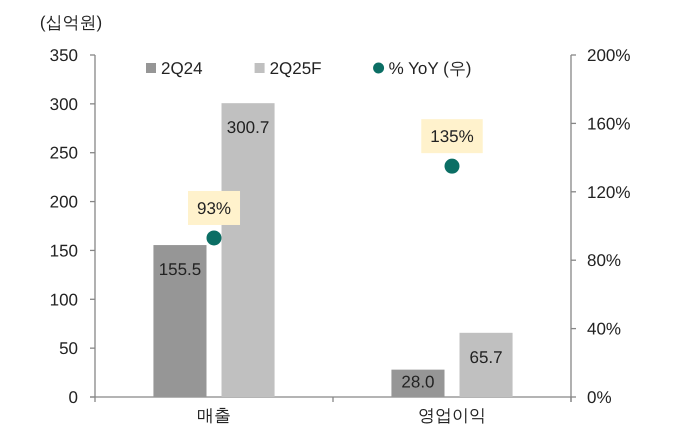 This screenshot has width=680, height=442. Describe the element at coordinates (604, 329) in the screenshot. I see `y2tick: 40%` at that location.